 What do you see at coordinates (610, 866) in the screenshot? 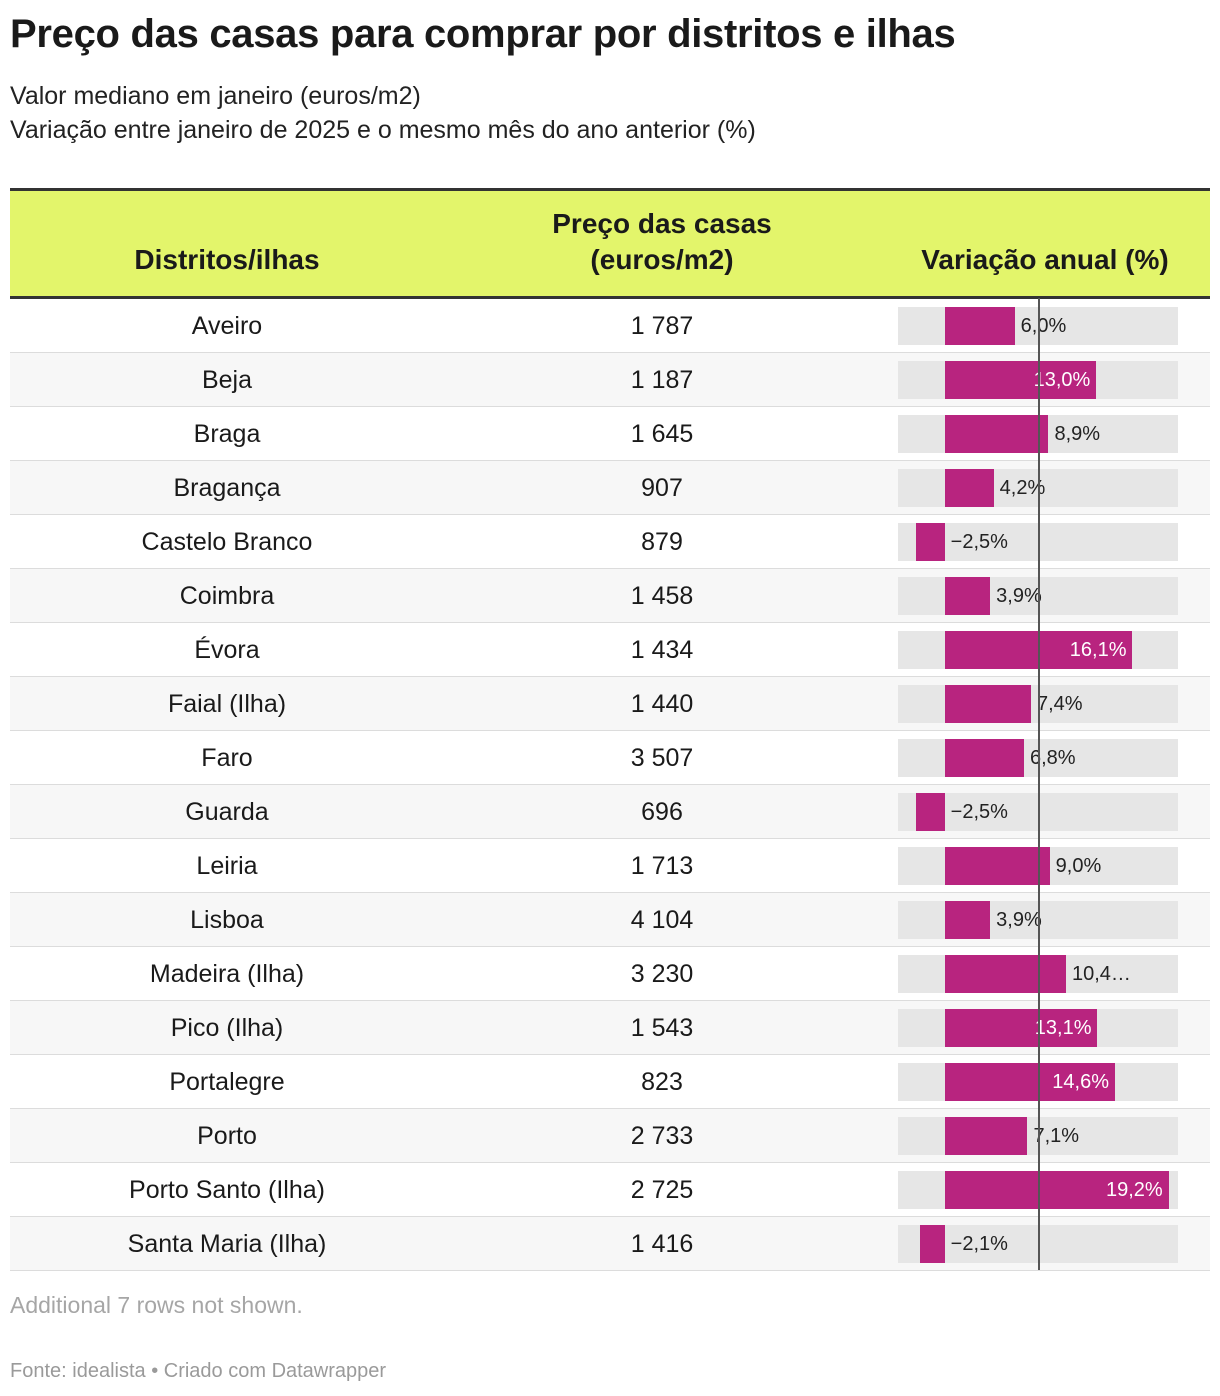
I see `table-row: Leiria 1 713 9,0%` at bounding box center [610, 866].